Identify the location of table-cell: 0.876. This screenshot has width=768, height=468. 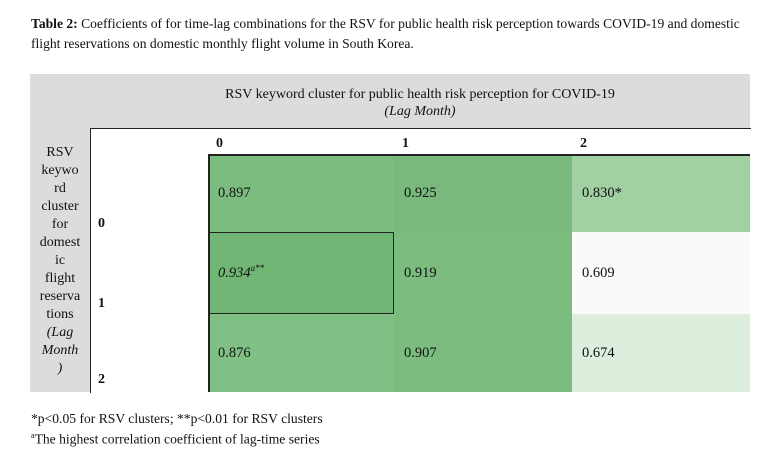
(301, 353).